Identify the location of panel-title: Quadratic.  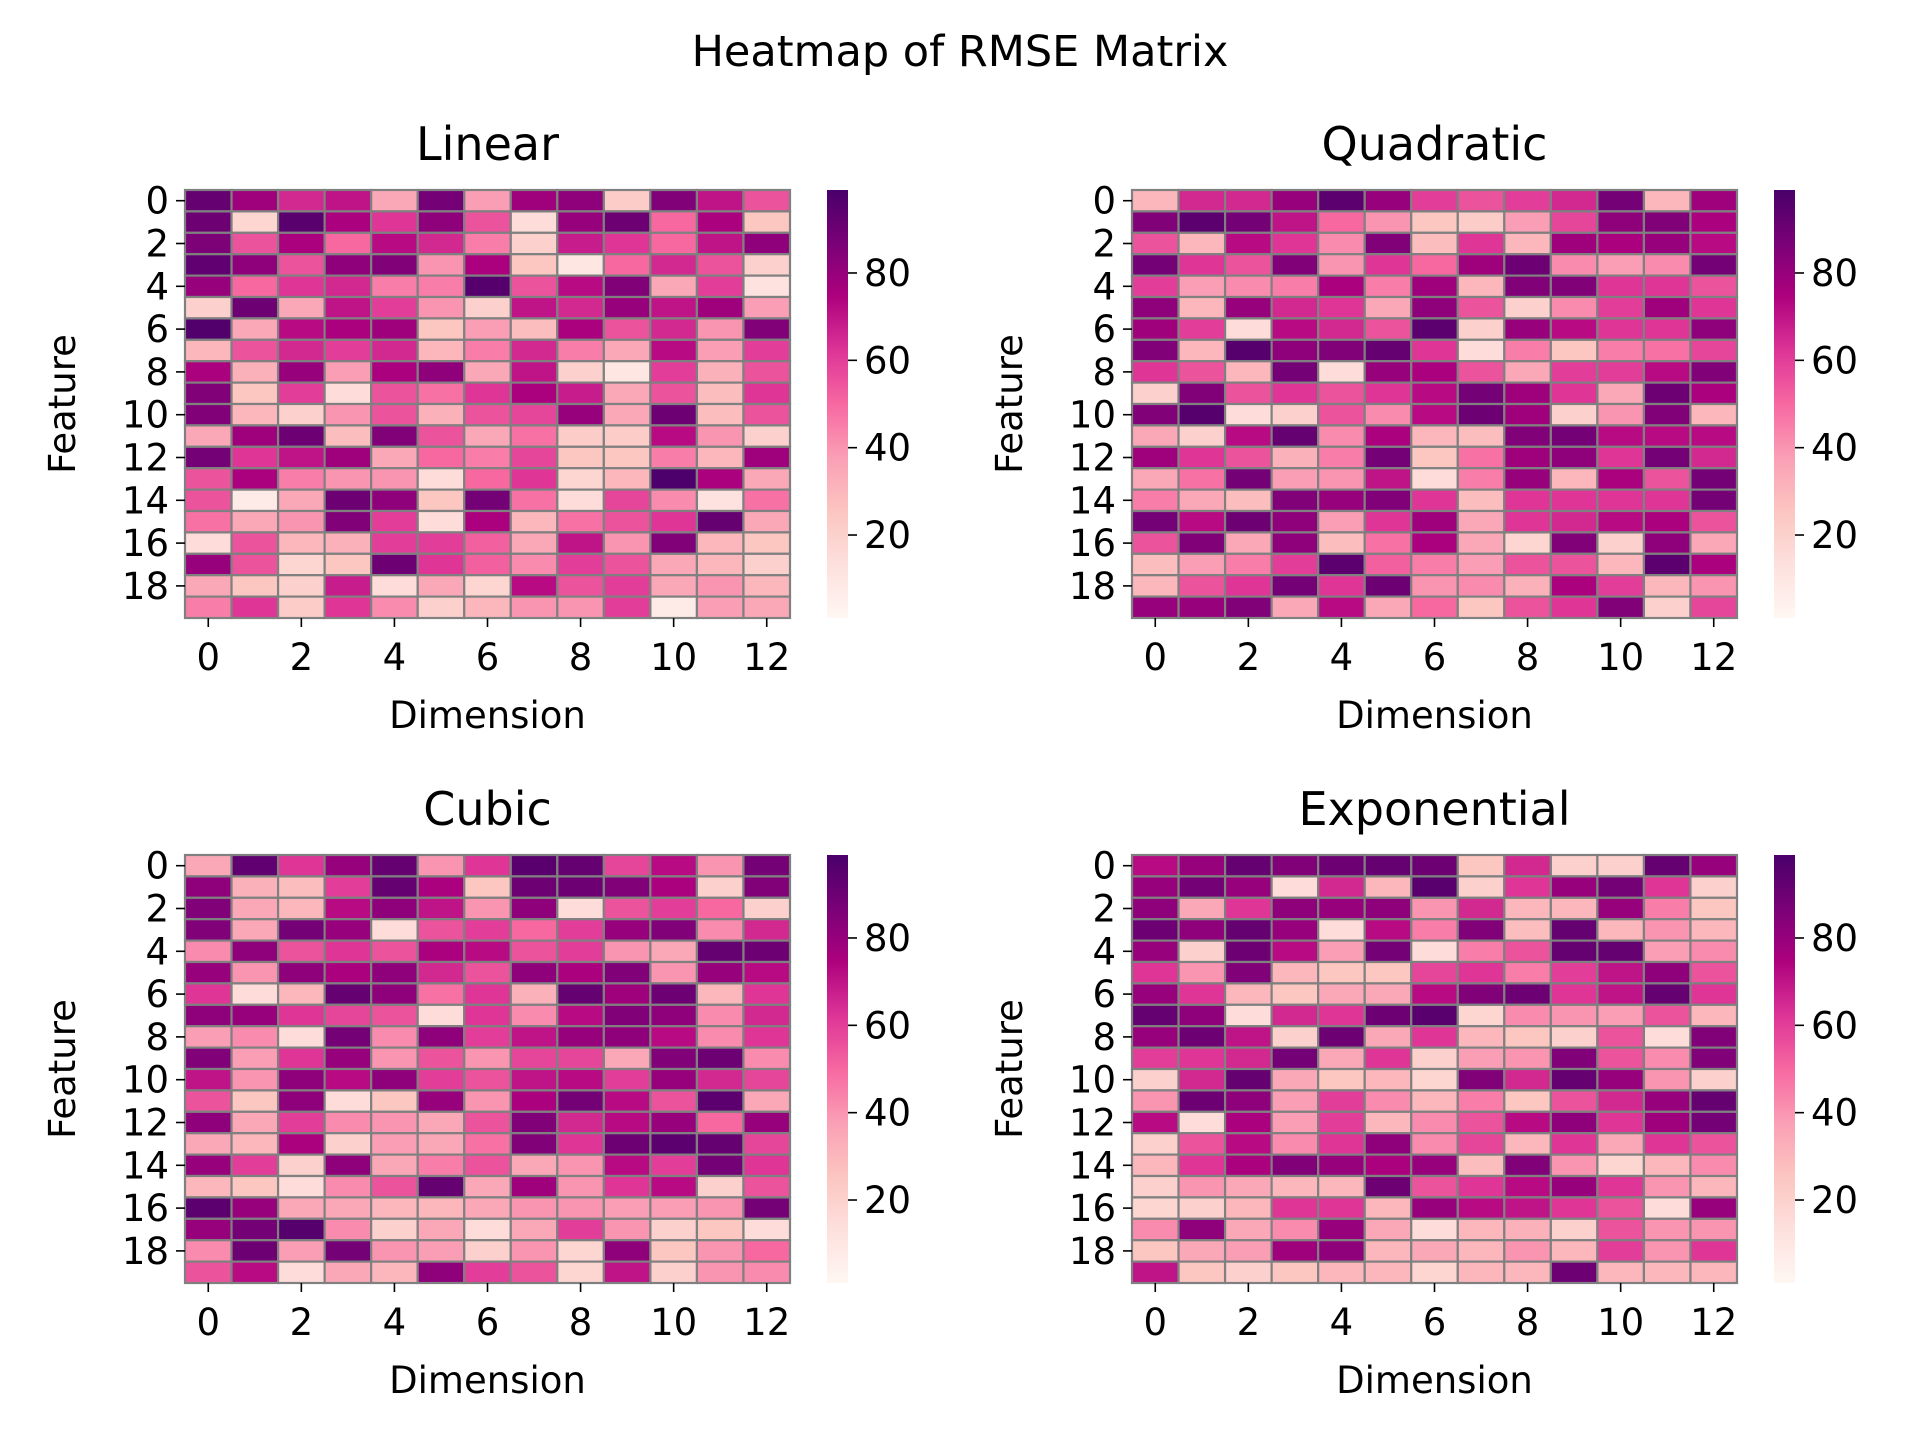
(1435, 144).